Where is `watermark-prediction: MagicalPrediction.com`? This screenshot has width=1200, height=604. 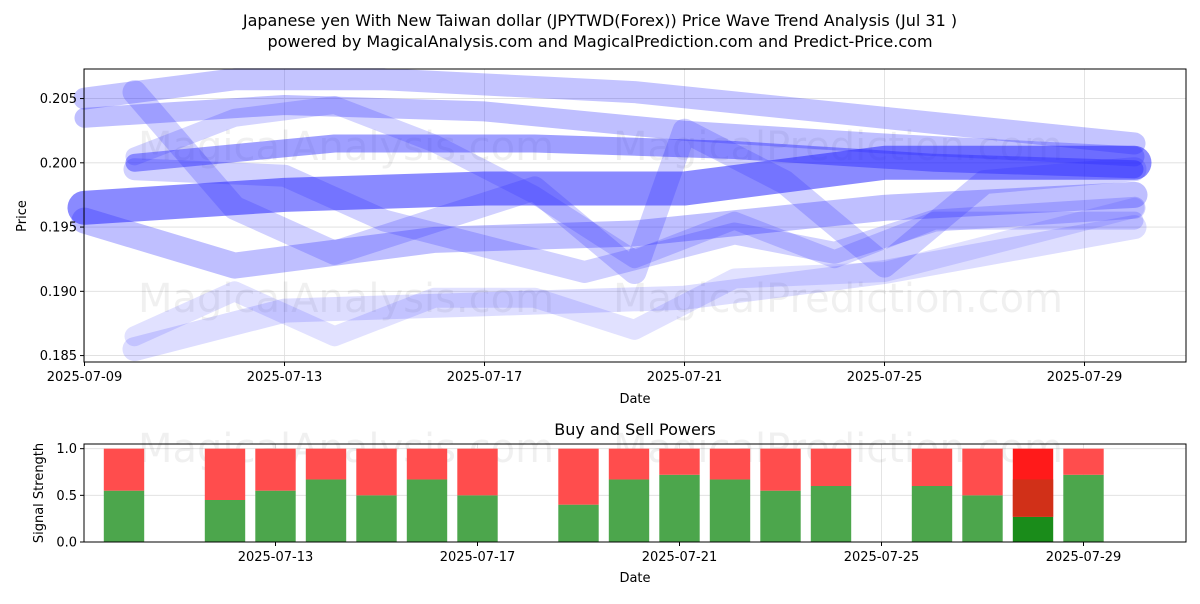
watermark-prediction: MagicalPrediction.com is located at coordinates (838, 299).